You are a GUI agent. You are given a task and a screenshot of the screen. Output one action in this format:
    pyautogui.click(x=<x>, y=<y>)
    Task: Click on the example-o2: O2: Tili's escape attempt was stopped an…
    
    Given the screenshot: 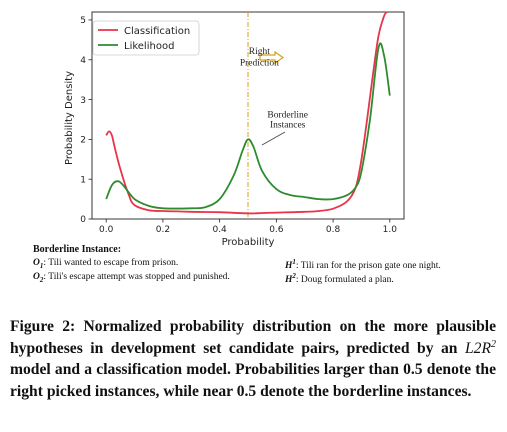 What is the action you would take?
    pyautogui.click(x=131, y=278)
    